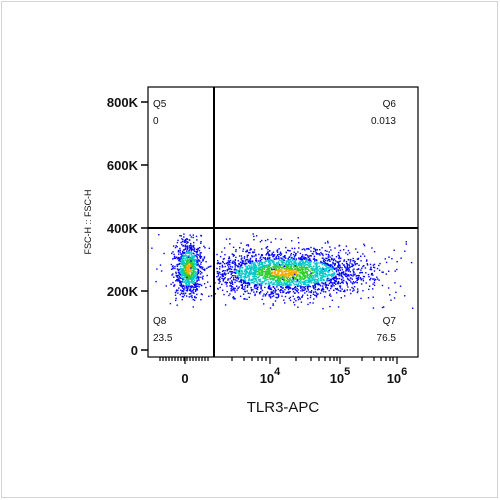 This screenshot has height=500, width=500. Describe the element at coordinates (160, 321) in the screenshot. I see `quadrant-q8-name: Q8` at that location.